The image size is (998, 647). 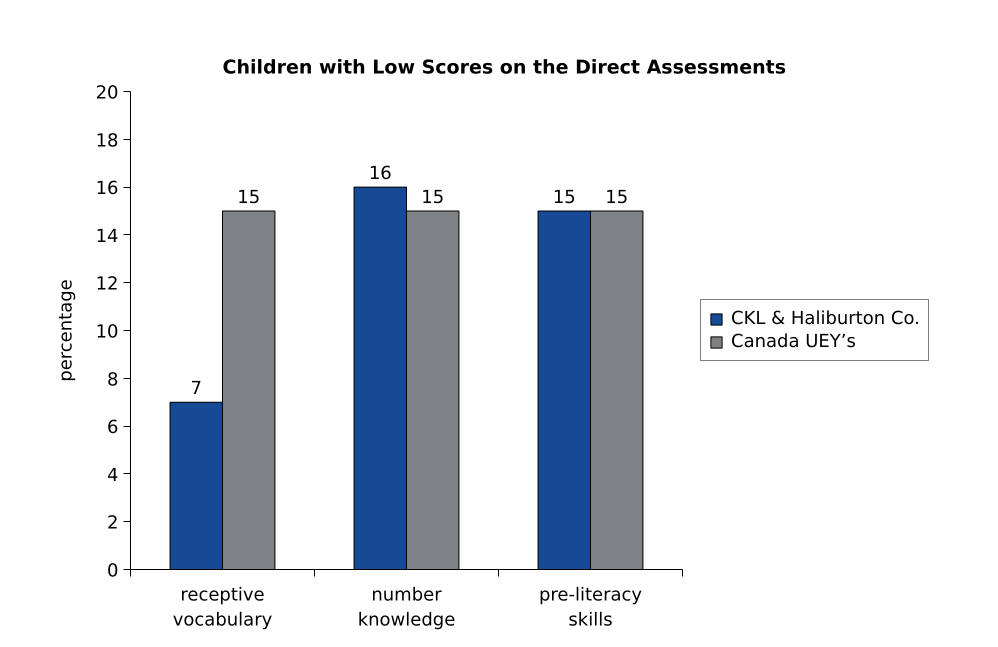 What do you see at coordinates (112, 571) in the screenshot?
I see `y-tick-label: 0` at bounding box center [112, 571].